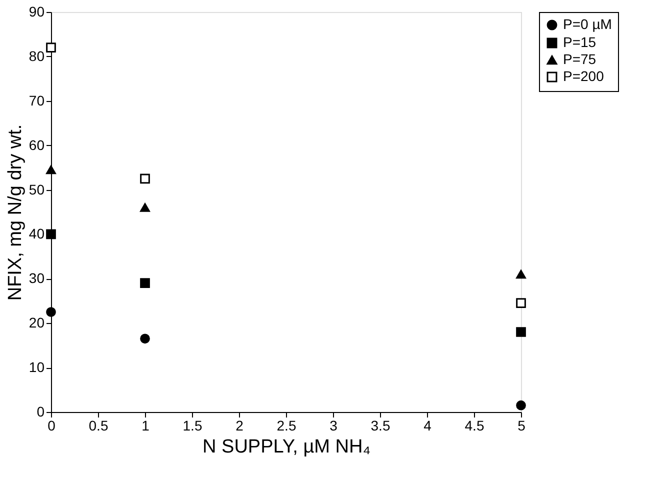 This screenshot has width=654, height=479. I want to click on x-tick-label: 3, so click(334, 426).